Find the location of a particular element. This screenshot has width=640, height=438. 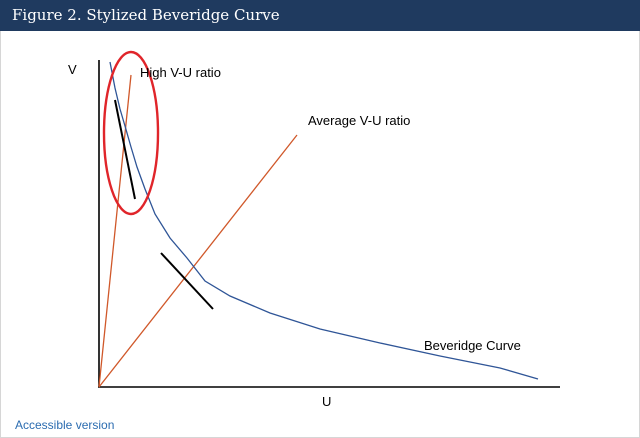

average-ratio-label: Average V-U ratio is located at coordinates (359, 120).